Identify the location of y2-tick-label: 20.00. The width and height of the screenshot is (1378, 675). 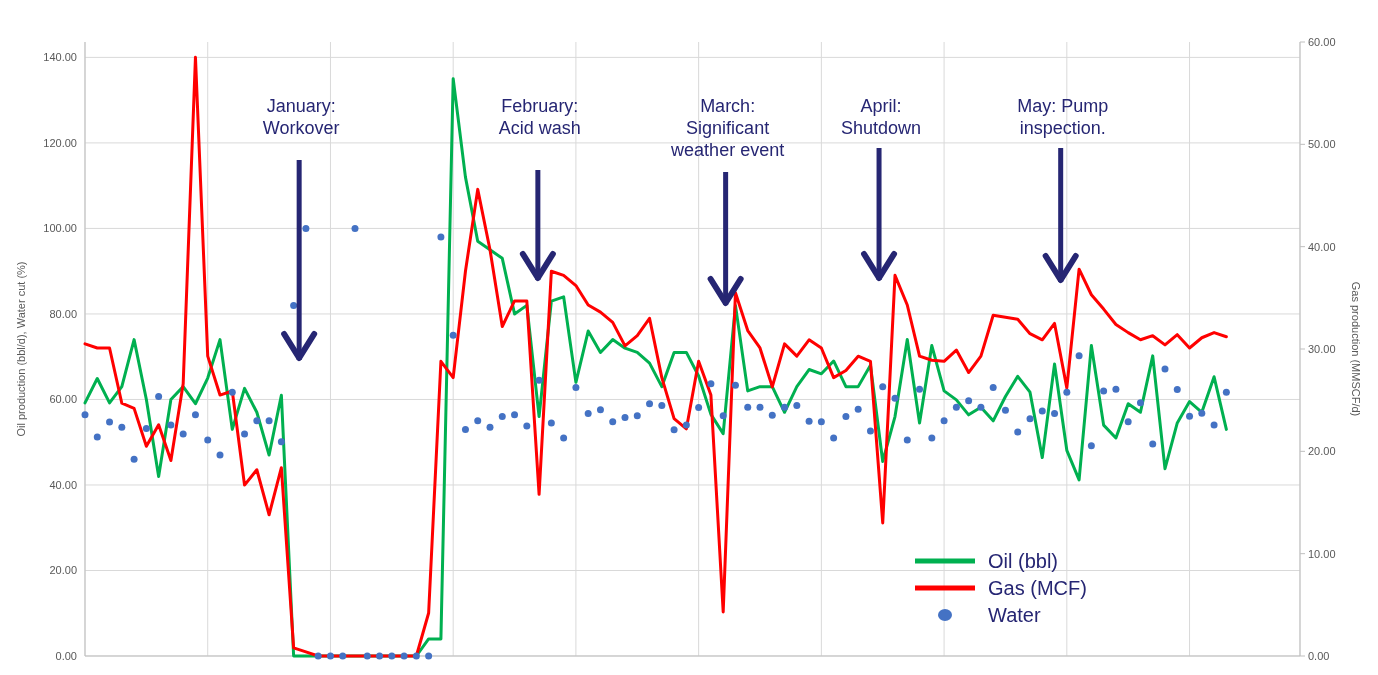
(1322, 451).